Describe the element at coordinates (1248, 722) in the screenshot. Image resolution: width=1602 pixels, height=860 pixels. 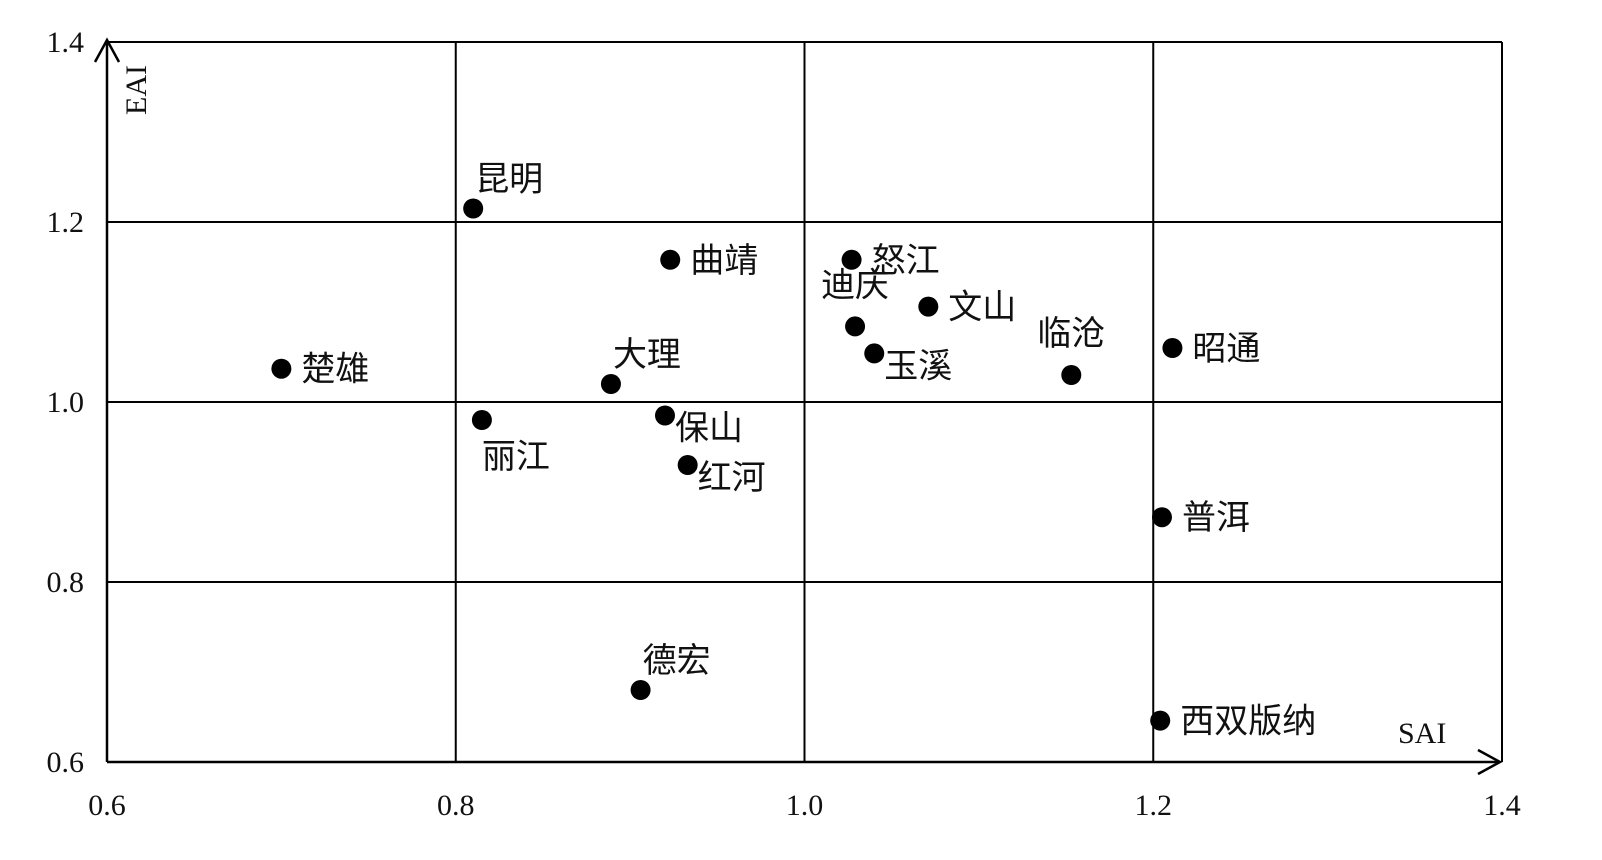
I see `point-label: 西双版纳` at that location.